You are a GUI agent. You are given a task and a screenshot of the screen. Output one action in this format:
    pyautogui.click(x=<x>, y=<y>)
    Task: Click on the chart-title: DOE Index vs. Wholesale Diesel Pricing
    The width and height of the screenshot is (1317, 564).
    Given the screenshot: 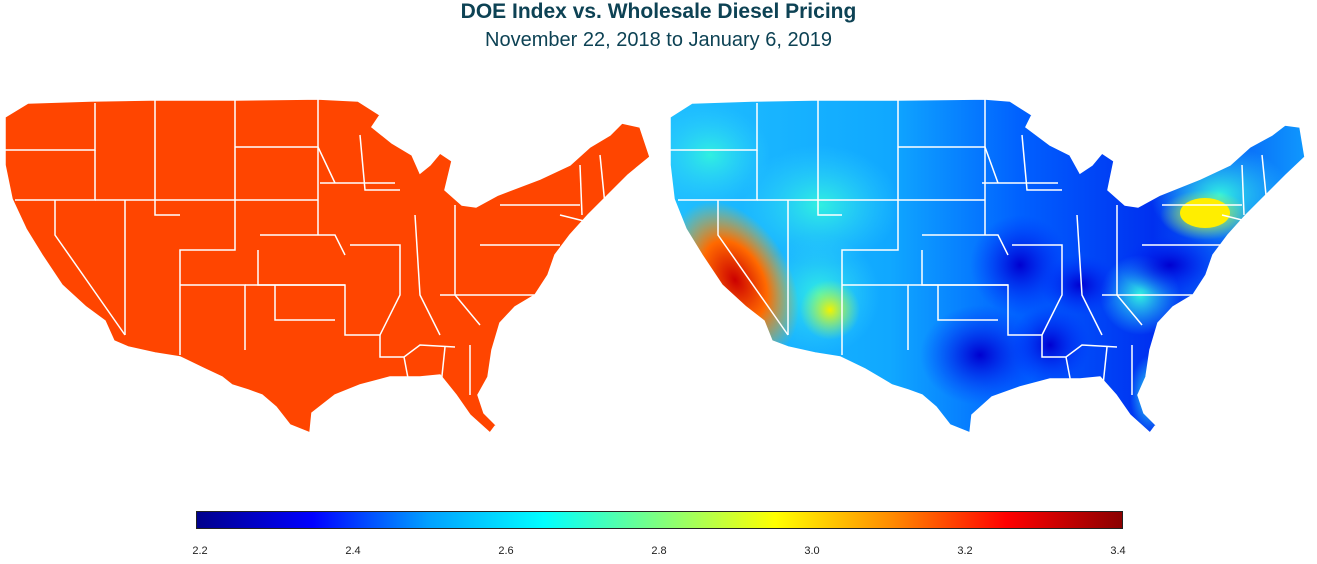 What is the action you would take?
    pyautogui.click(x=658, y=11)
    